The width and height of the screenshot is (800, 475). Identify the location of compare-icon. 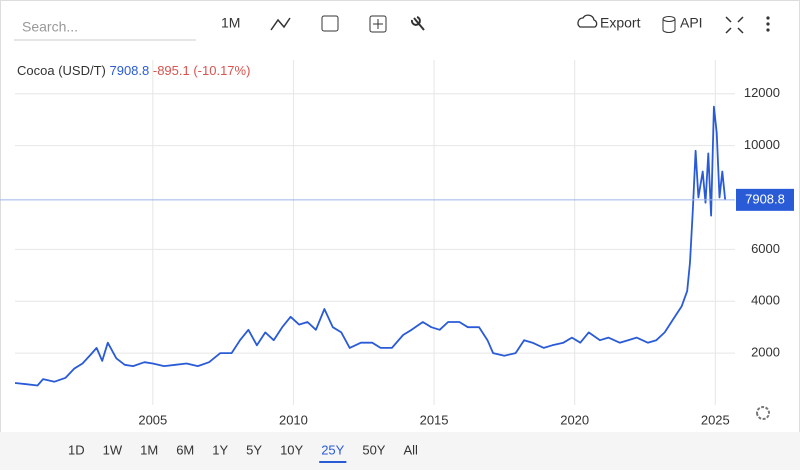
(378, 24).